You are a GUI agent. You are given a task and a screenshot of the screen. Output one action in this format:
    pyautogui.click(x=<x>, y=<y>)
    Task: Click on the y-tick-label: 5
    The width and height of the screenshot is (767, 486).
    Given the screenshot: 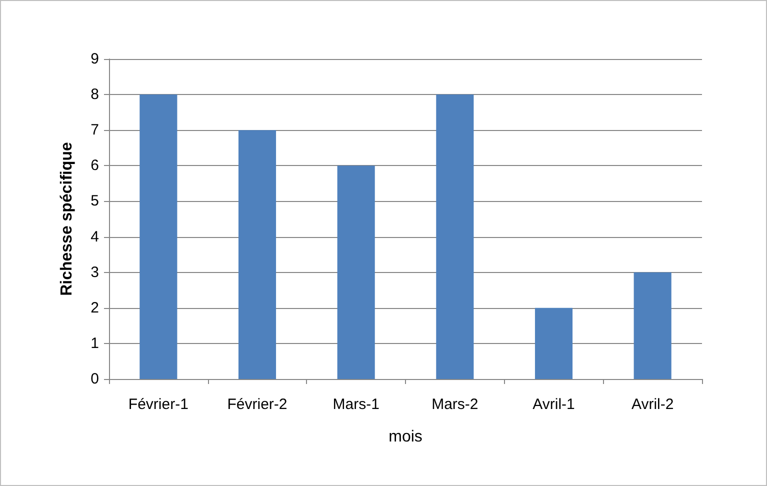 What is the action you would take?
    pyautogui.click(x=94, y=201)
    